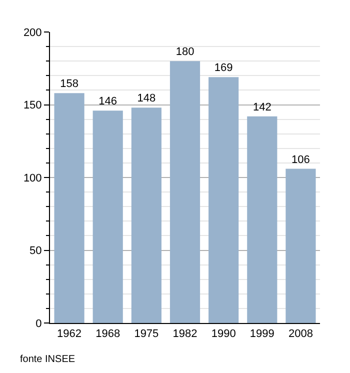 This screenshot has height=373, width=350. I want to click on x-tick-label: 2008, so click(300, 334).